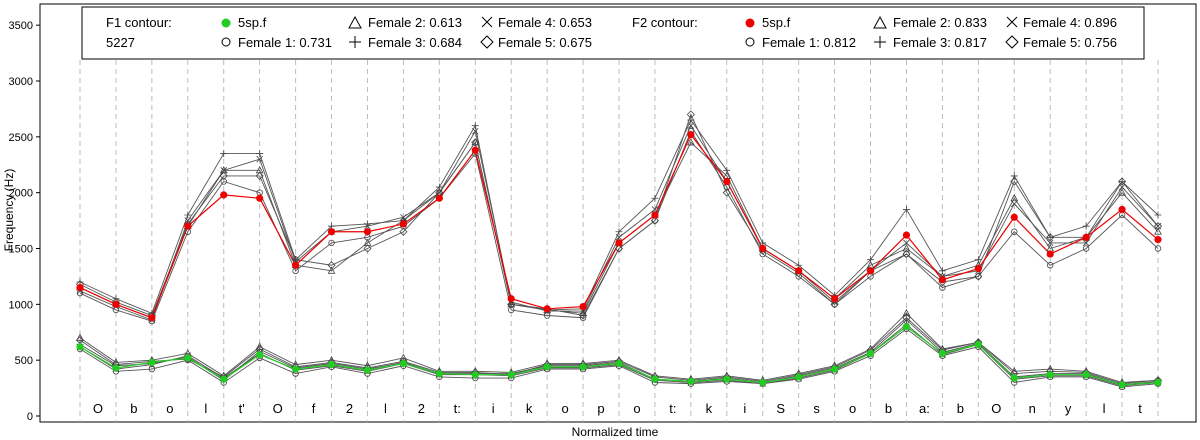 This screenshot has width=1200, height=440. I want to click on segment-label: S, so click(780, 408).